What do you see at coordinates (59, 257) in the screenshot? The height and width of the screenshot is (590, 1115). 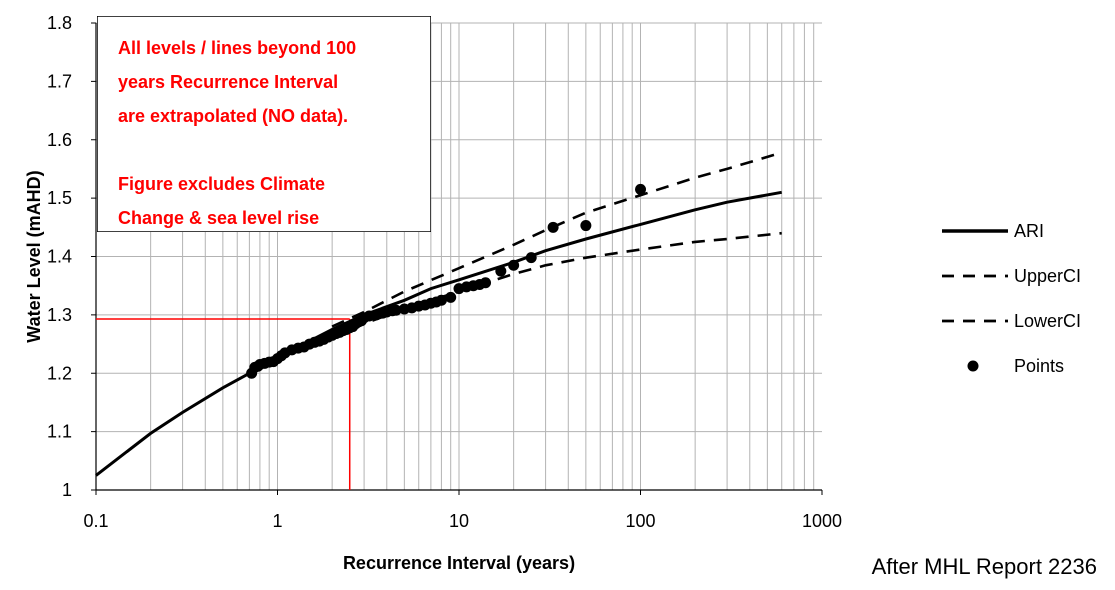 I see `y-tick-label: 1.4` at bounding box center [59, 257].